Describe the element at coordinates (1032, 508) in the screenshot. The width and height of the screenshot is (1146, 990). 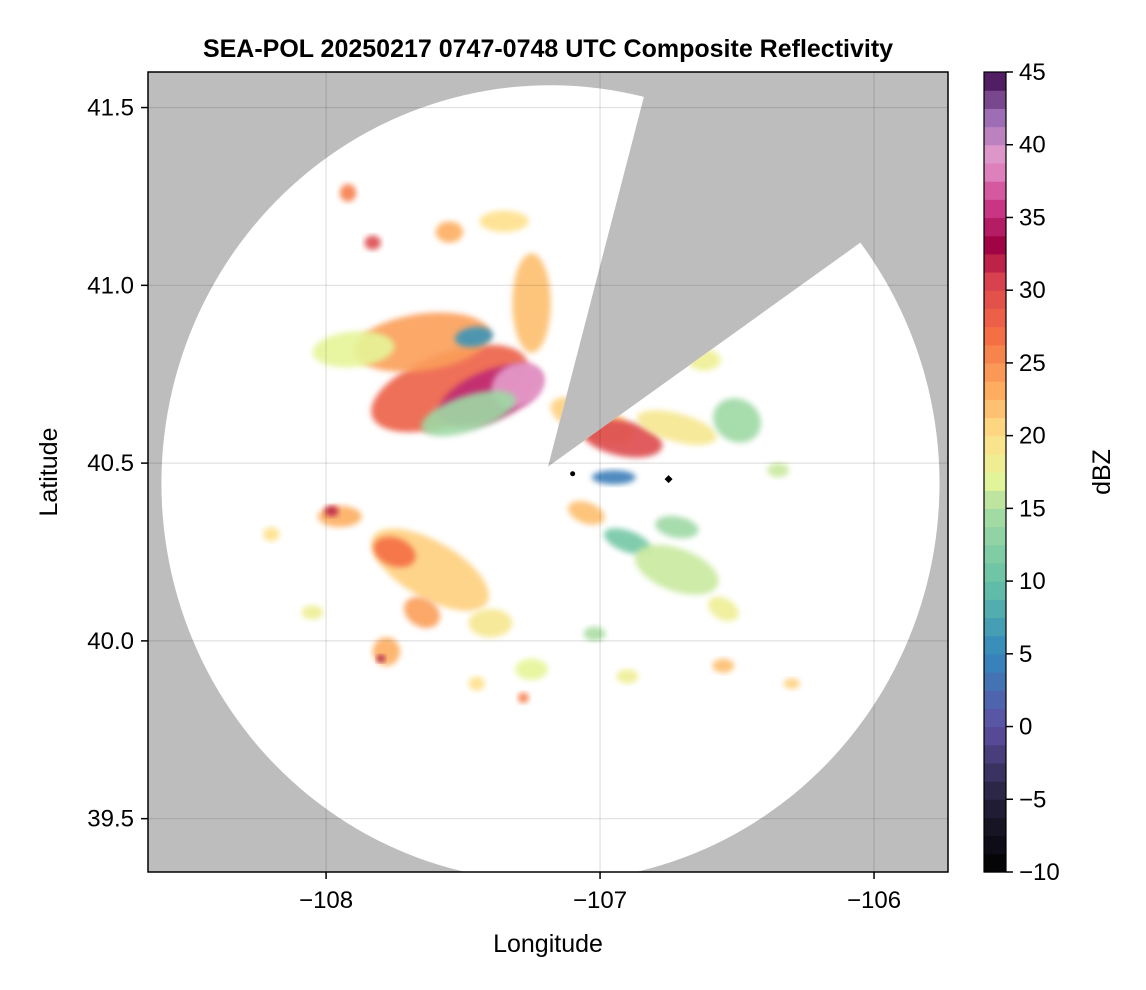
I see `colorbar-tick-label: 15` at that location.